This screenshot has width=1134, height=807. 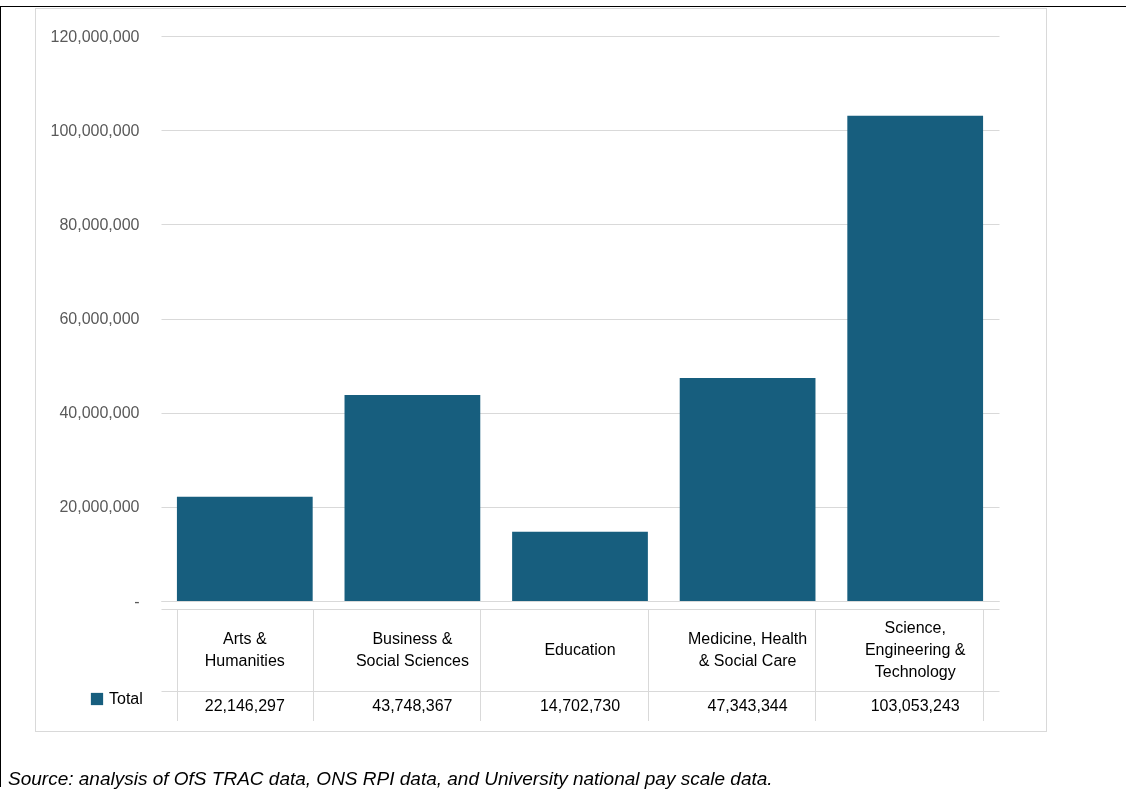 I want to click on data-label: 22,146,297, so click(x=244, y=705).